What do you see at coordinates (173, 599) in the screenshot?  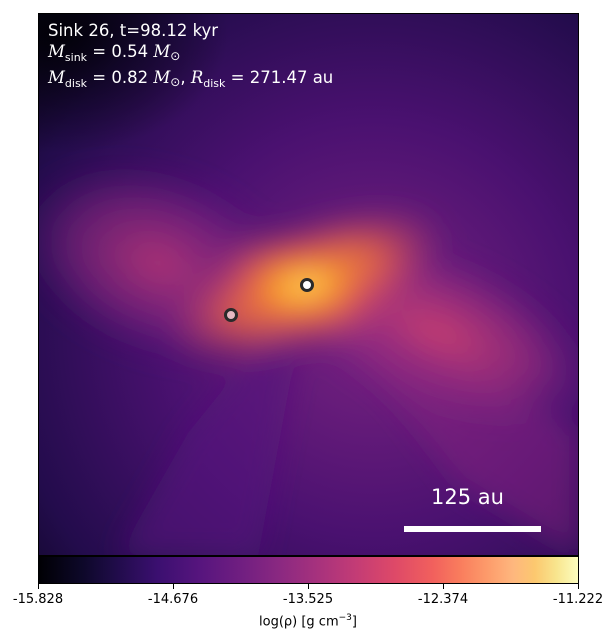 I see `colorbar-tick-label: -14.676` at bounding box center [173, 599].